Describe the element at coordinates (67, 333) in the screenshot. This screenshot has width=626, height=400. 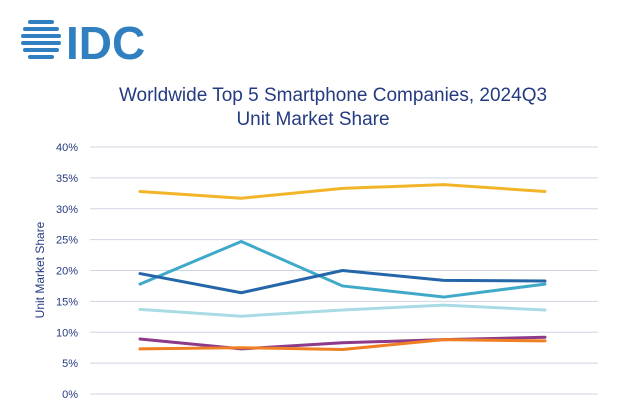
I see `y-tick-label: 10%` at that location.